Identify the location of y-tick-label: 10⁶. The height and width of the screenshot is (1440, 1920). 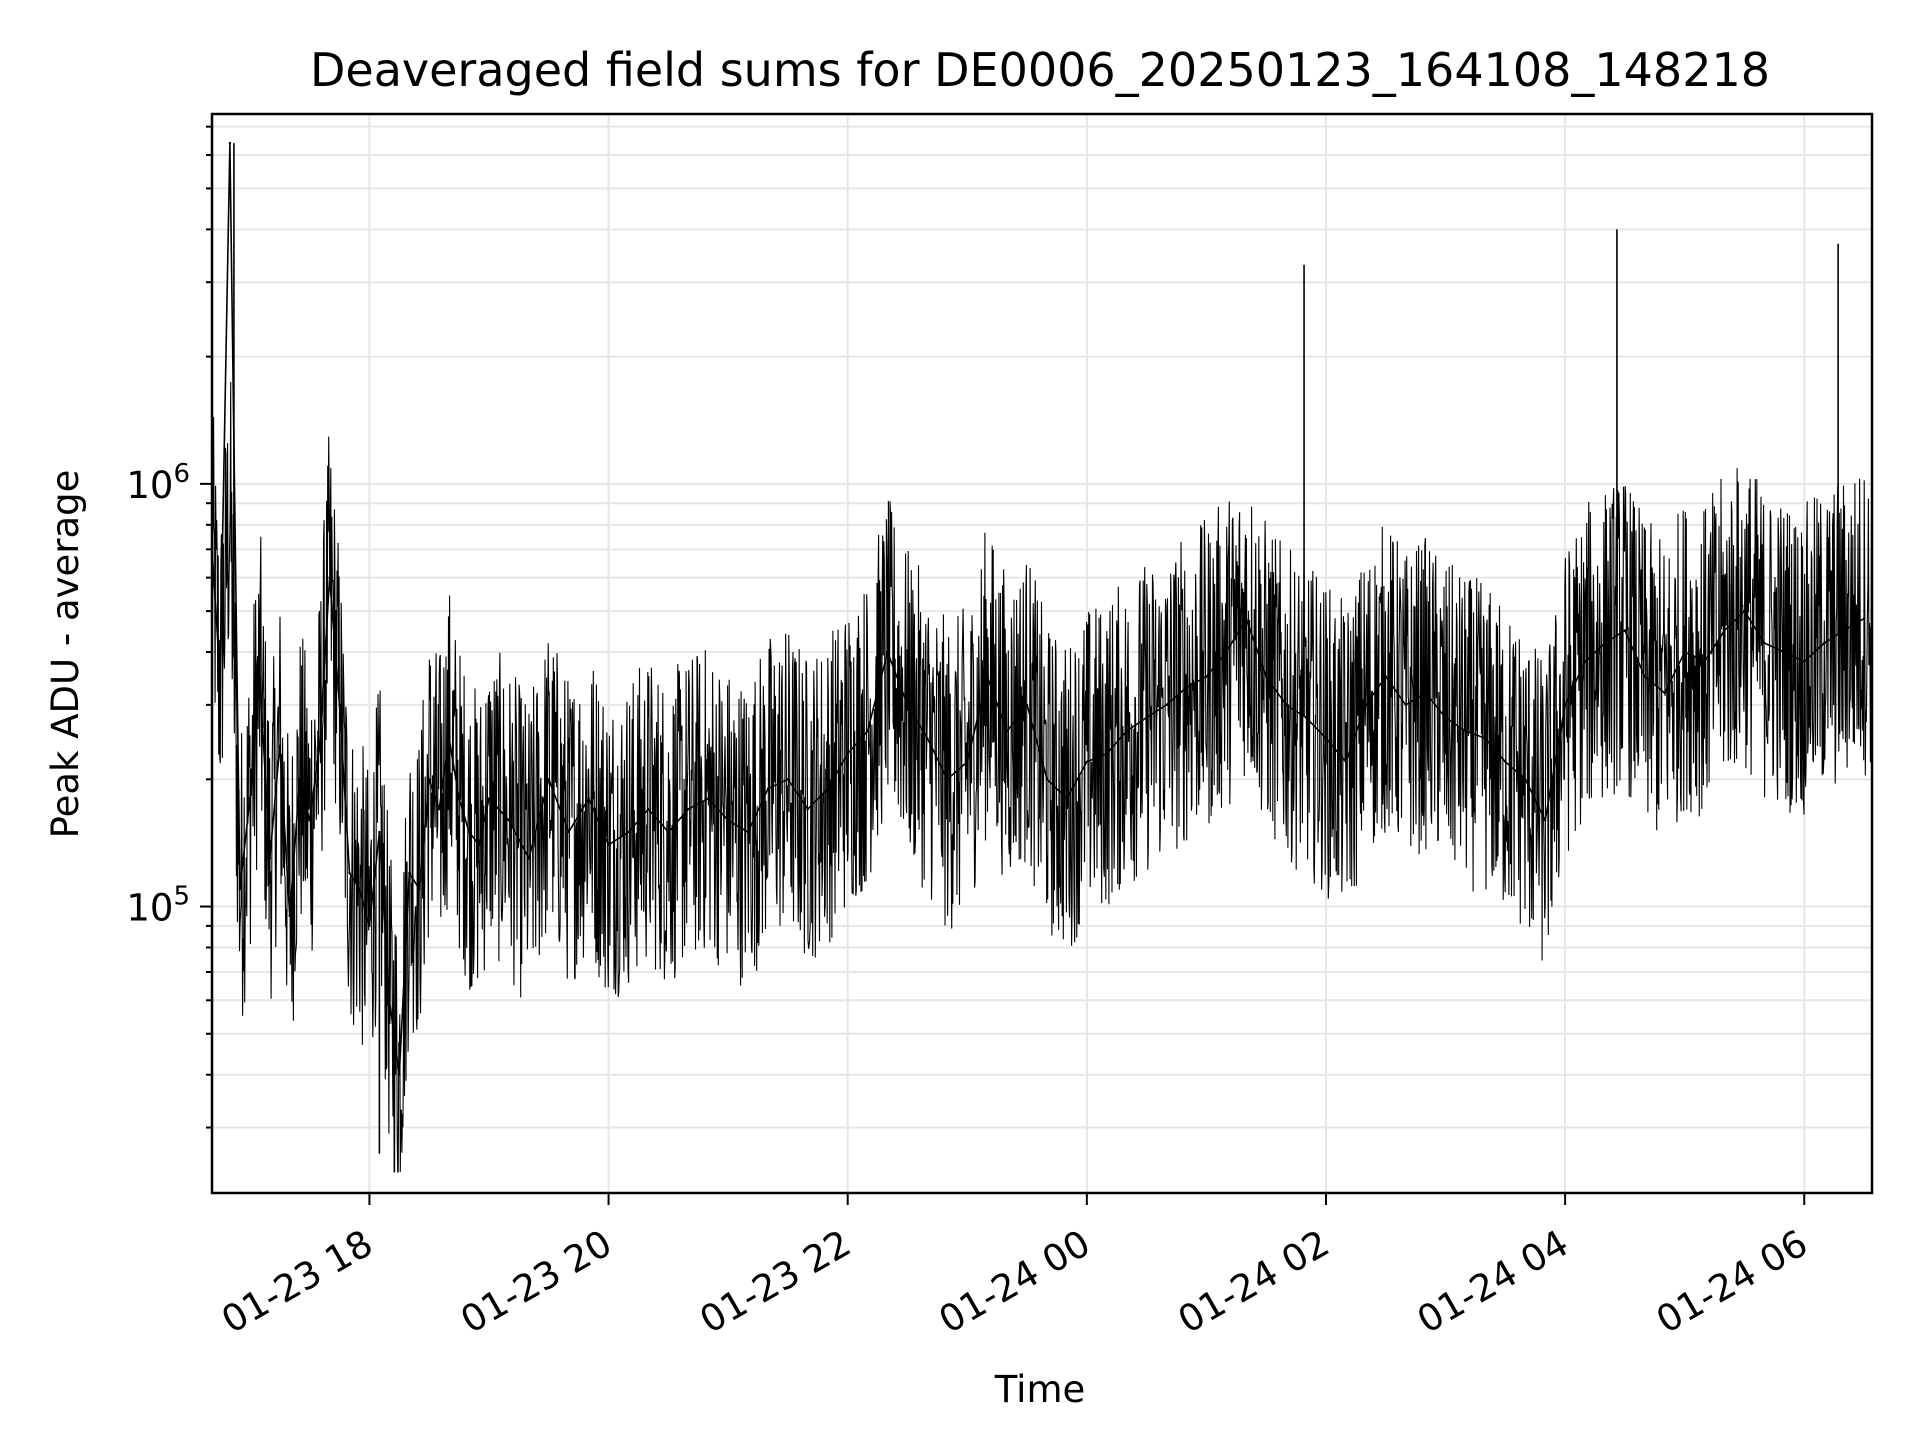
(158, 483).